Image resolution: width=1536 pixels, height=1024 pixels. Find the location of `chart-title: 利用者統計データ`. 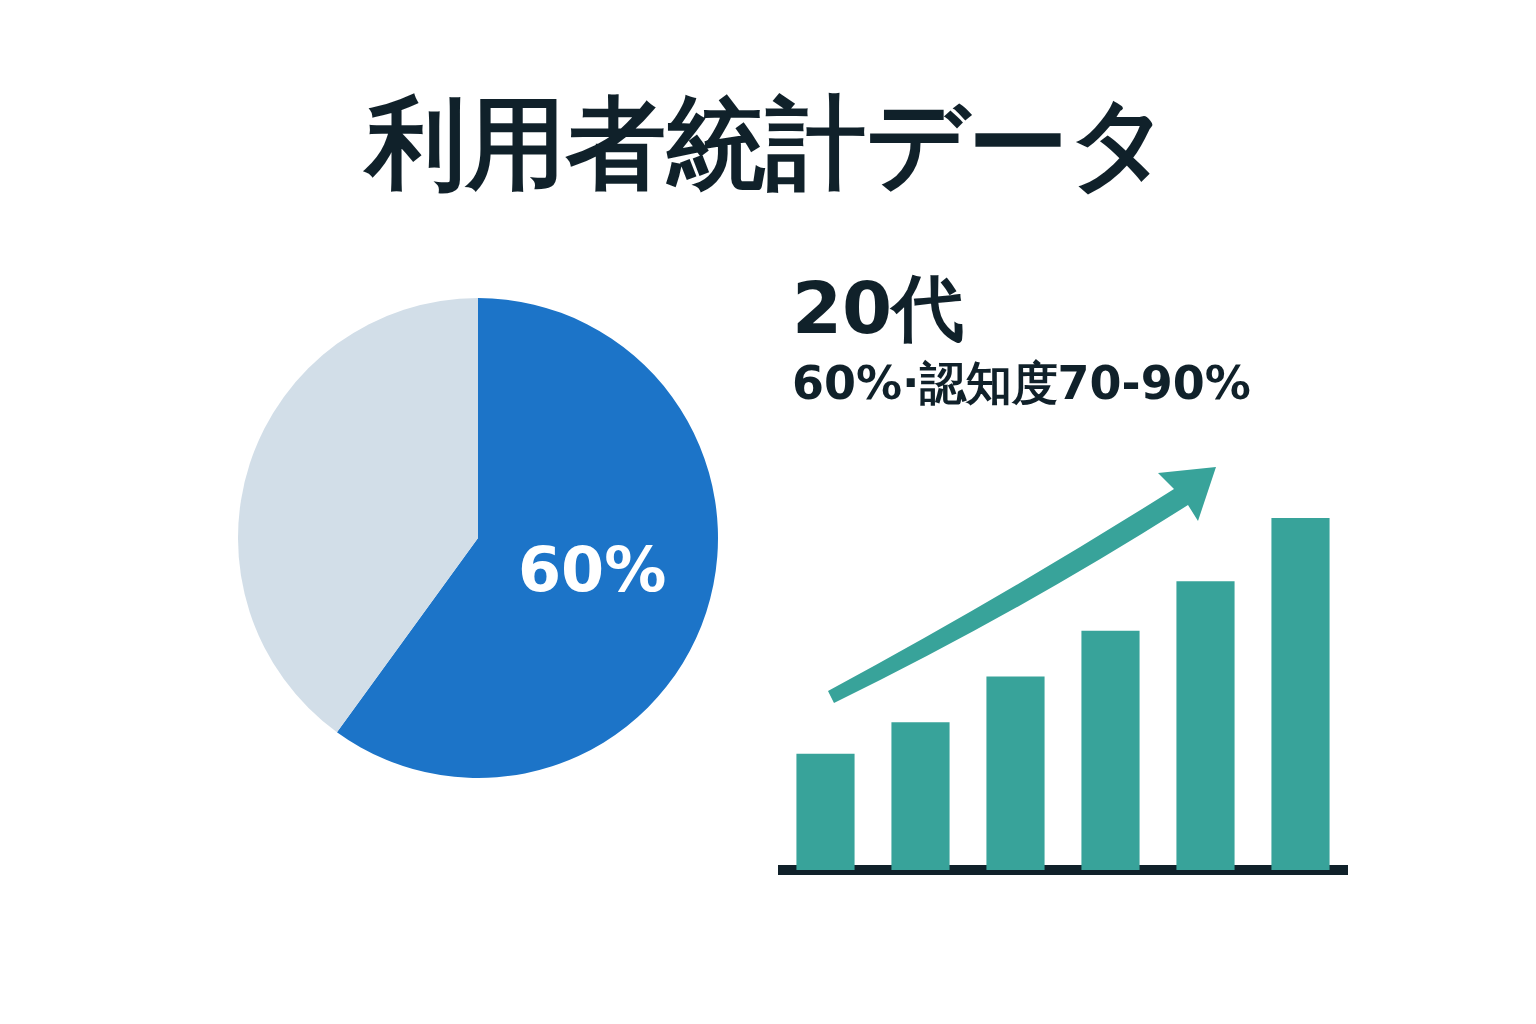

chart-title: 利用者統計データ is located at coordinates (766, 144).